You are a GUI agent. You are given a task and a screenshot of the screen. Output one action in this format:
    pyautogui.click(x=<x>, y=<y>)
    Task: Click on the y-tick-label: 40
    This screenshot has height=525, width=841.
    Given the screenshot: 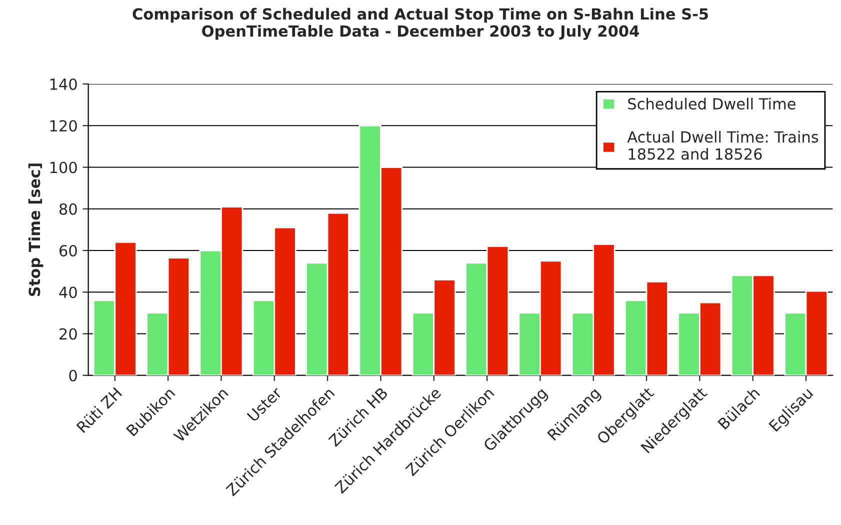 What is the action you would take?
    pyautogui.click(x=68, y=292)
    